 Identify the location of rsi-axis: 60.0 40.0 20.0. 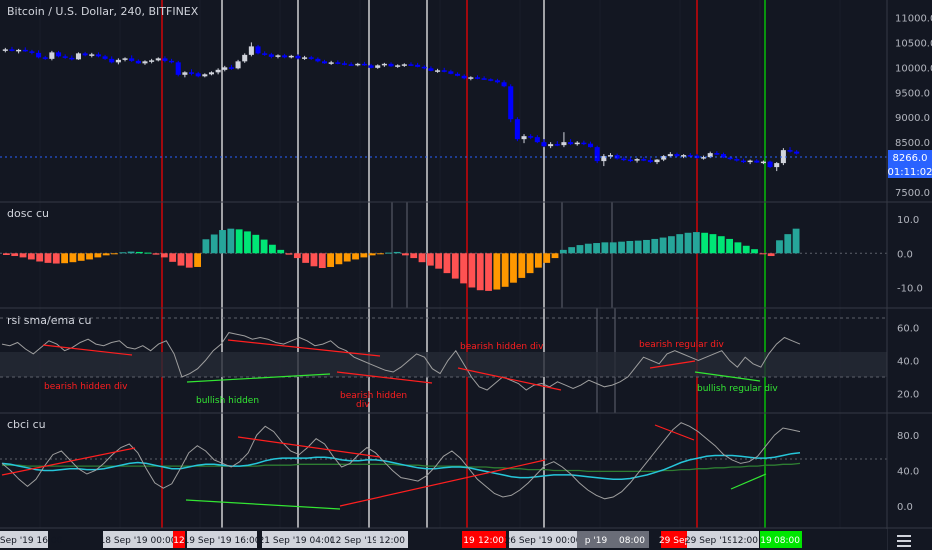
(908, 362).